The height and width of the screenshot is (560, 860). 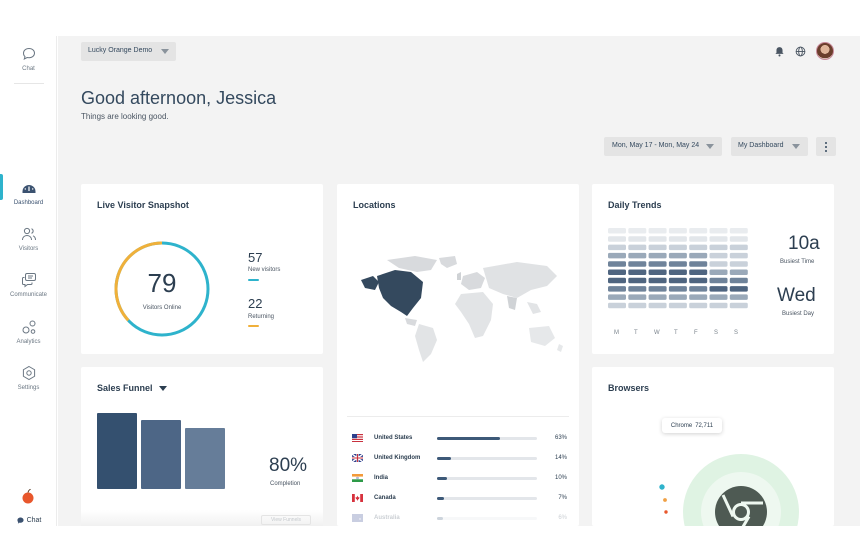 What do you see at coordinates (143, 205) in the screenshot?
I see `card-title: Live Visitor Snapshot` at bounding box center [143, 205].